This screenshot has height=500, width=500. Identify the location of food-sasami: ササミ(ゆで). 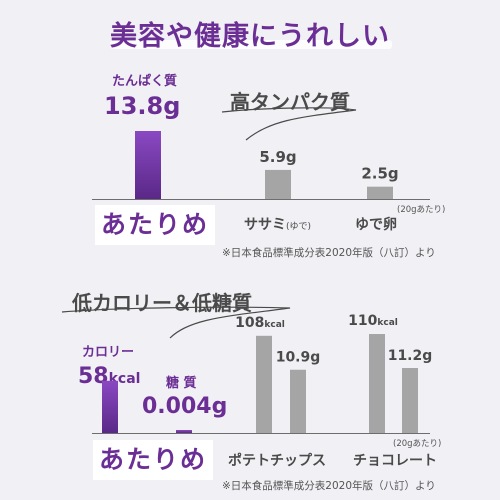
(277, 224).